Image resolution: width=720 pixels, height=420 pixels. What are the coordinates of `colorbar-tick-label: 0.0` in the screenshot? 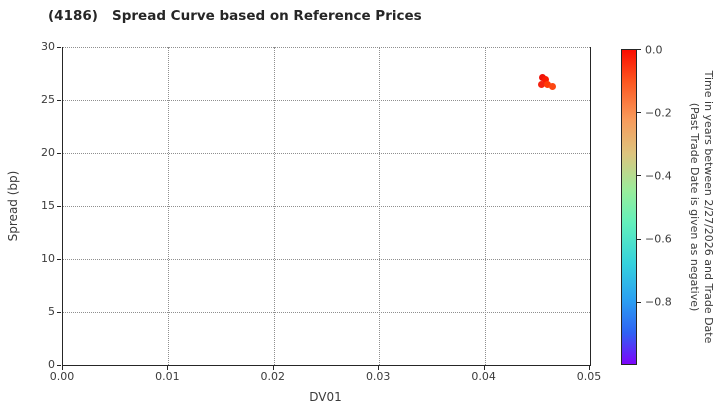 It's located at (654, 49).